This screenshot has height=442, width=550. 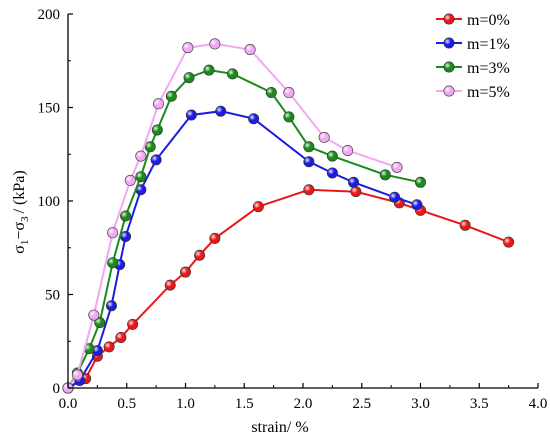 I want to click on y-tick-label: 150, so click(x=49, y=109).